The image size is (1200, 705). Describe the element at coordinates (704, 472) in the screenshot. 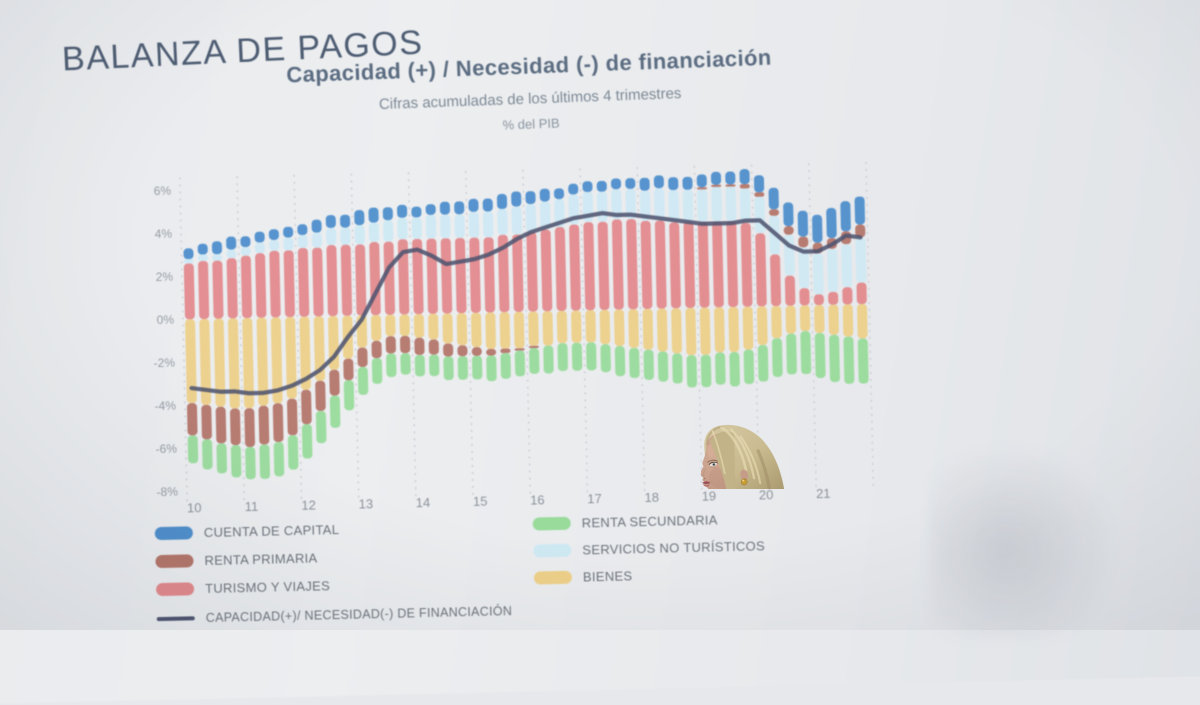

I see `presenter-nose-shading` at that location.